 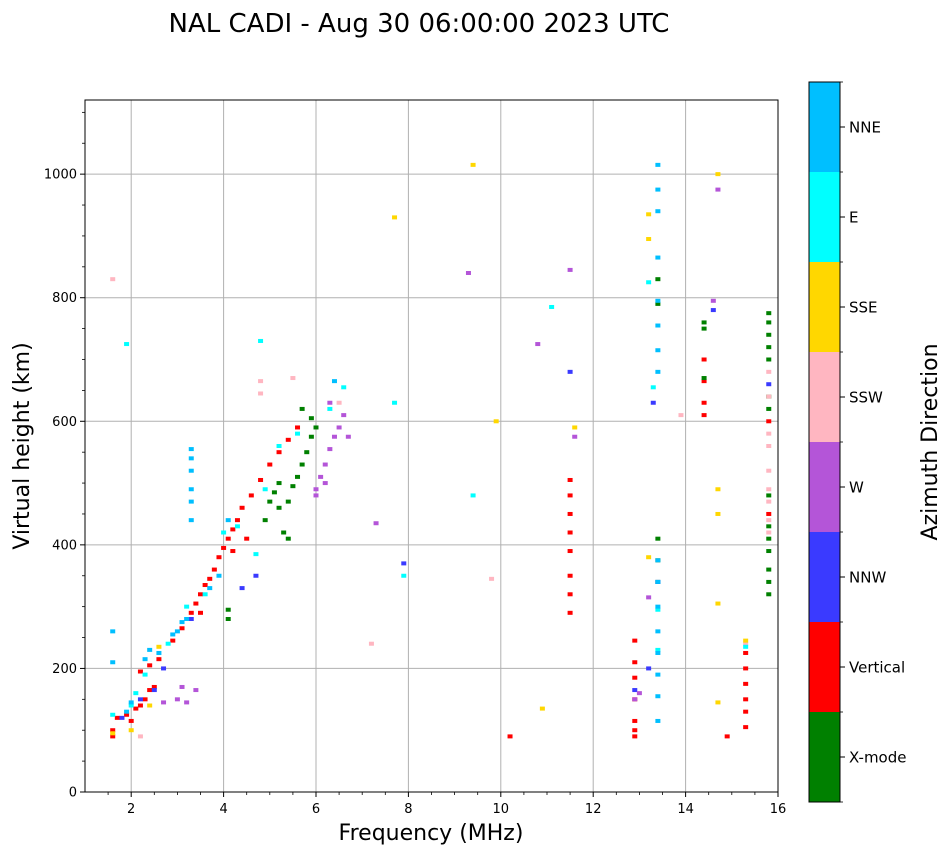 What do you see at coordinates (316, 809) in the screenshot?
I see `x-tick-label: 6` at bounding box center [316, 809].